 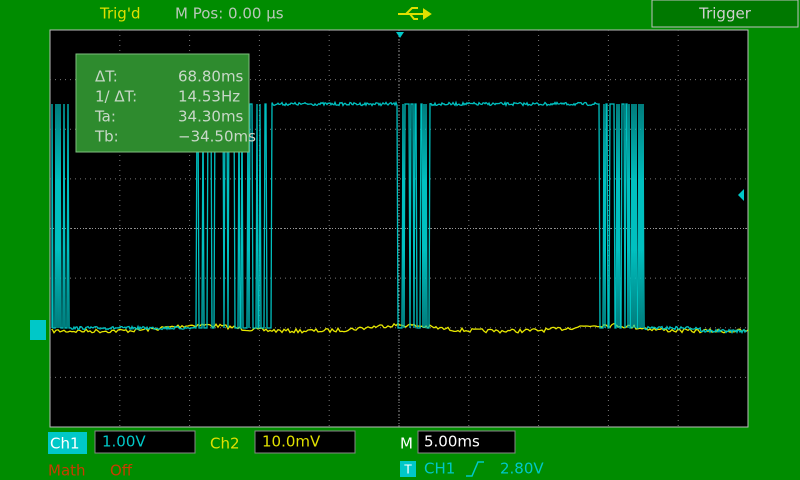 What do you see at coordinates (116, 97) in the screenshot?
I see `measurement-label: 1/ ΔT:` at bounding box center [116, 97].